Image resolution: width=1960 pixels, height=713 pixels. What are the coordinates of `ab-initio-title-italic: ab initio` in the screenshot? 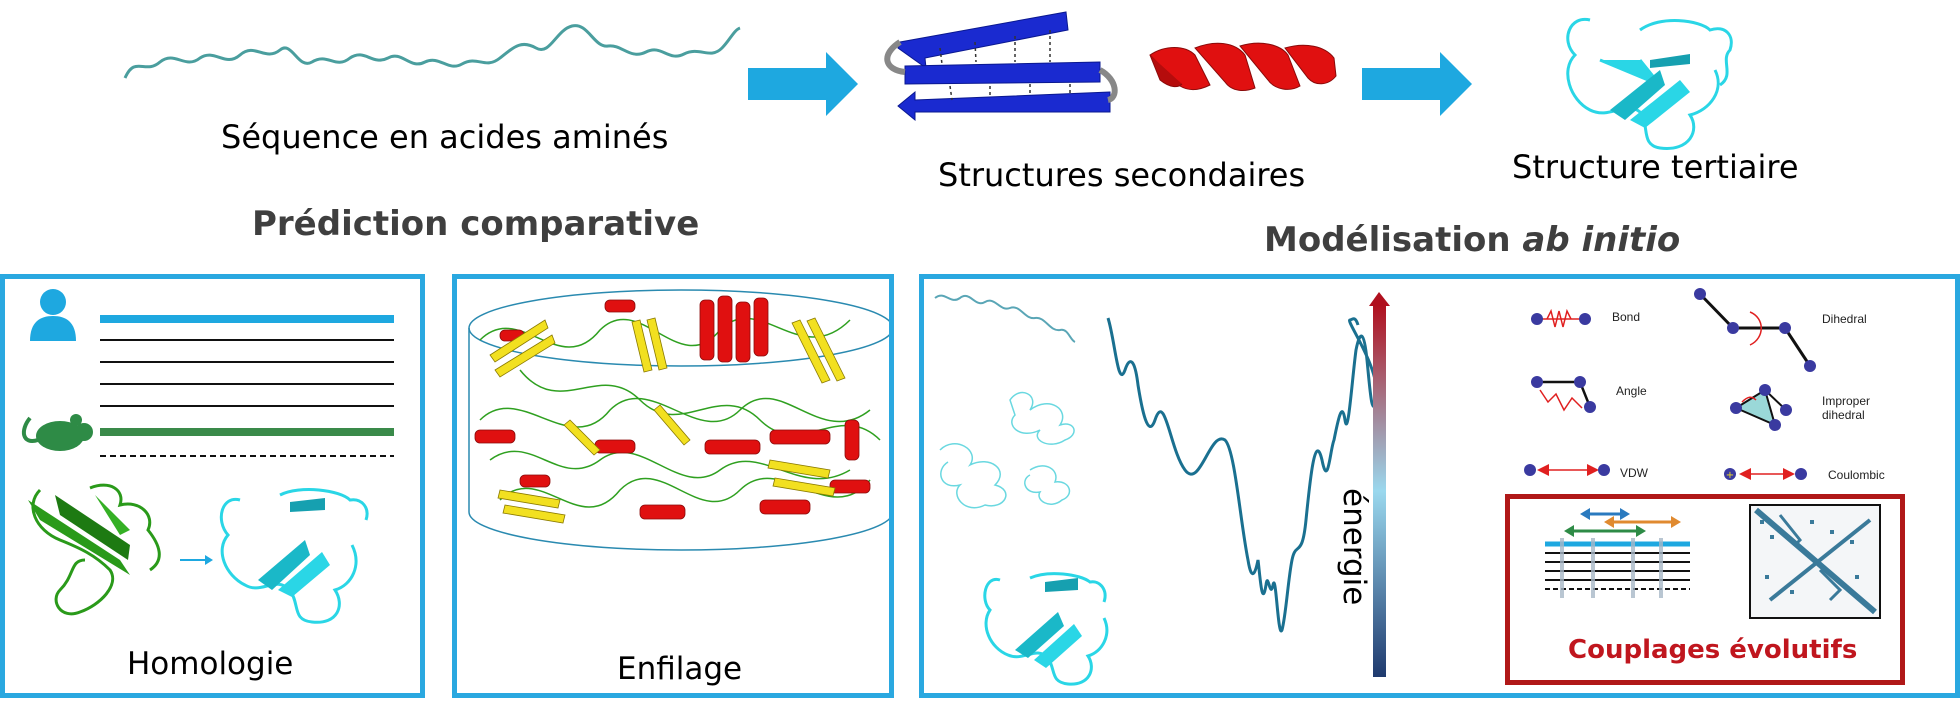 It's located at (1601, 240).